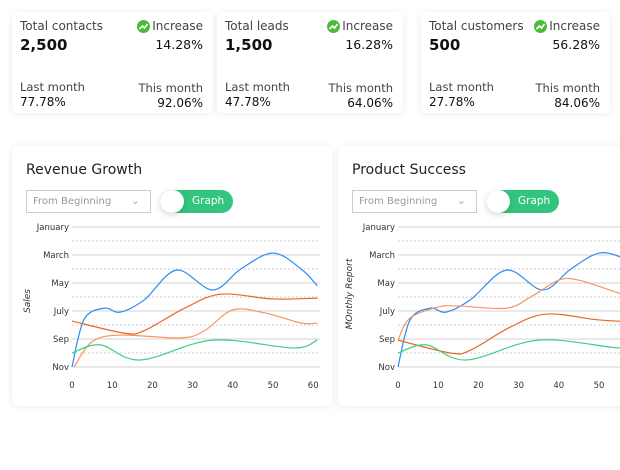  Describe the element at coordinates (576, 44) in the screenshot. I see `trend-value: 56.28%` at that location.